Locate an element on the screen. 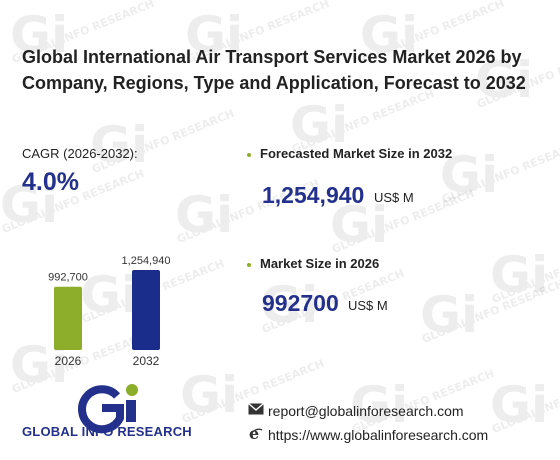 The height and width of the screenshot is (460, 560). data-label-2026: 992,700 is located at coordinates (68, 278).